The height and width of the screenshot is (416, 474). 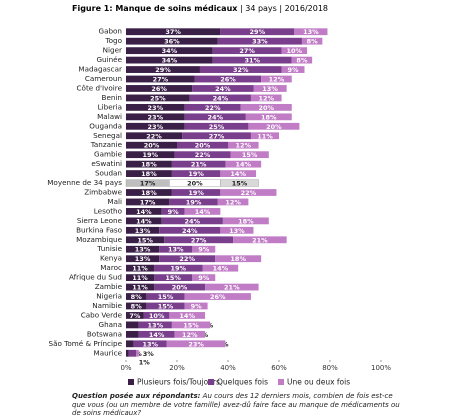 I want to click on legend-label: Plusieurs fois/Toujours, so click(x=178, y=382).